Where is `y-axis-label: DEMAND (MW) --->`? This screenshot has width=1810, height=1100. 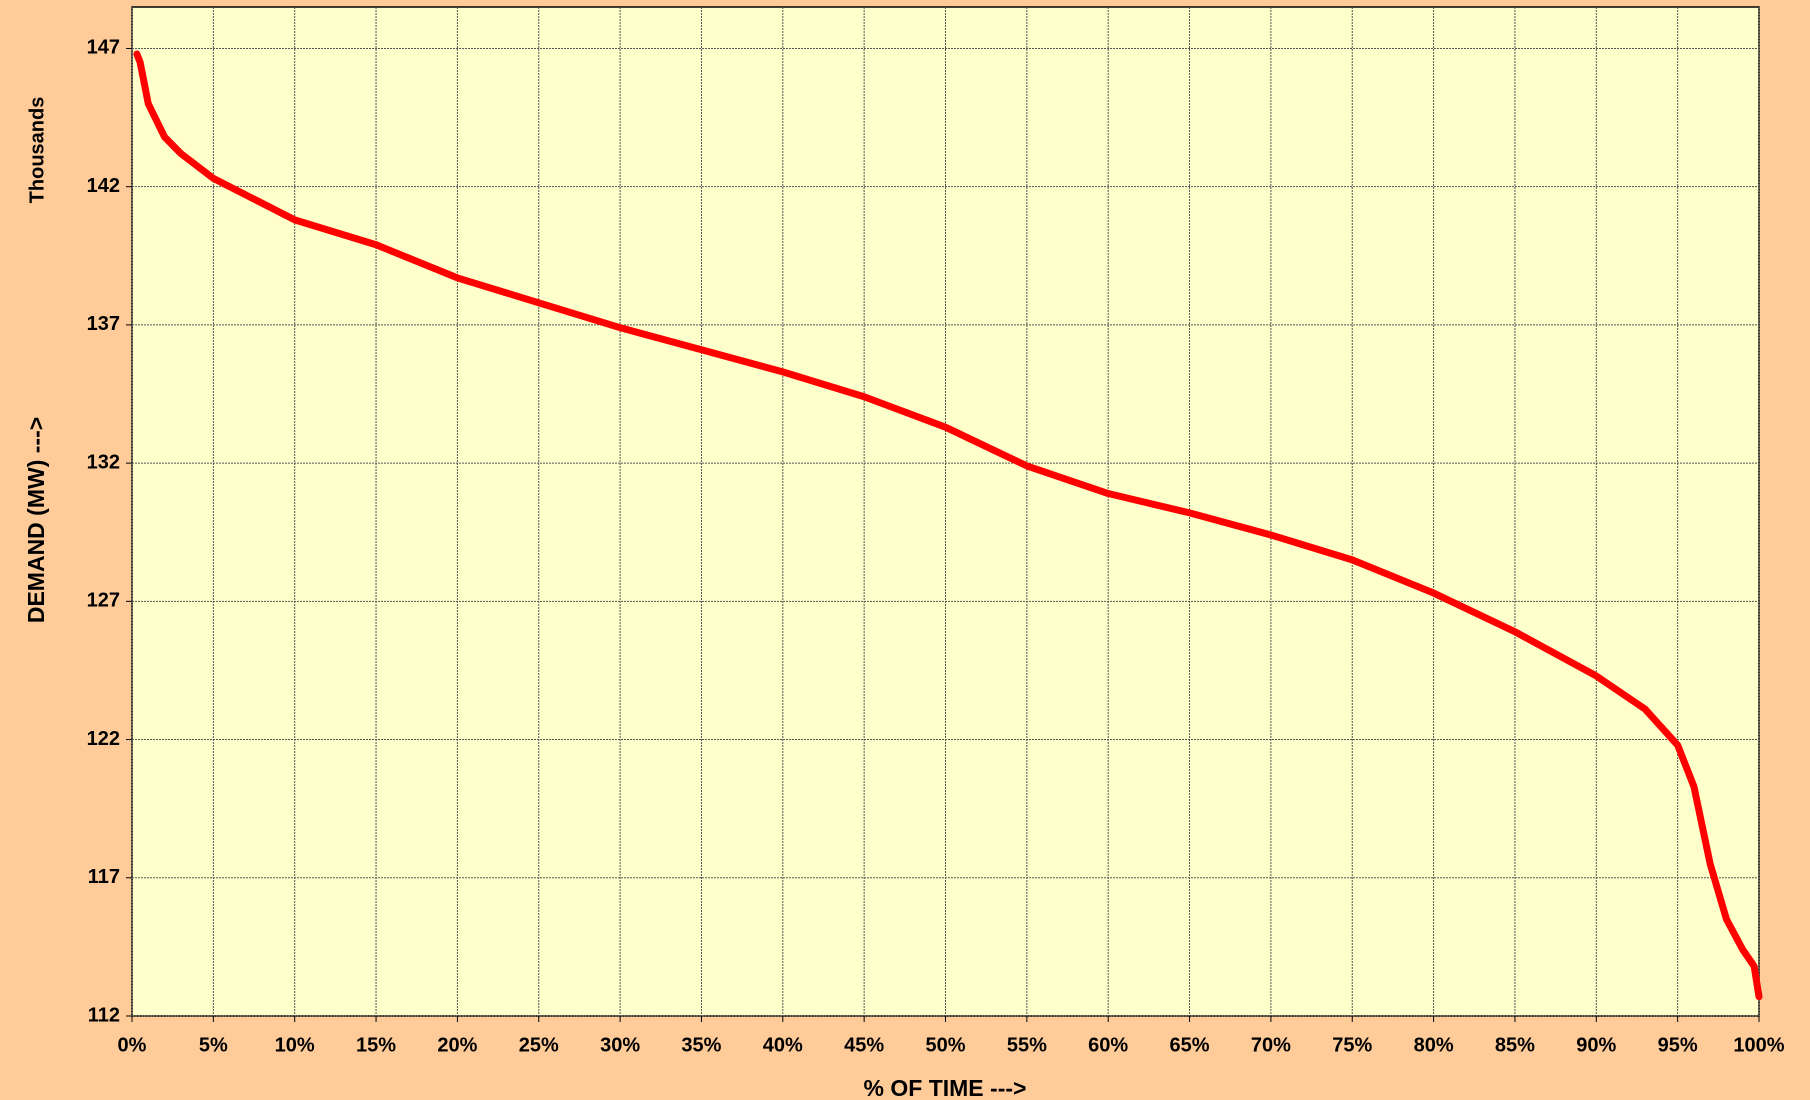
y-axis-label: DEMAND (MW) ---> is located at coordinates (36, 520).